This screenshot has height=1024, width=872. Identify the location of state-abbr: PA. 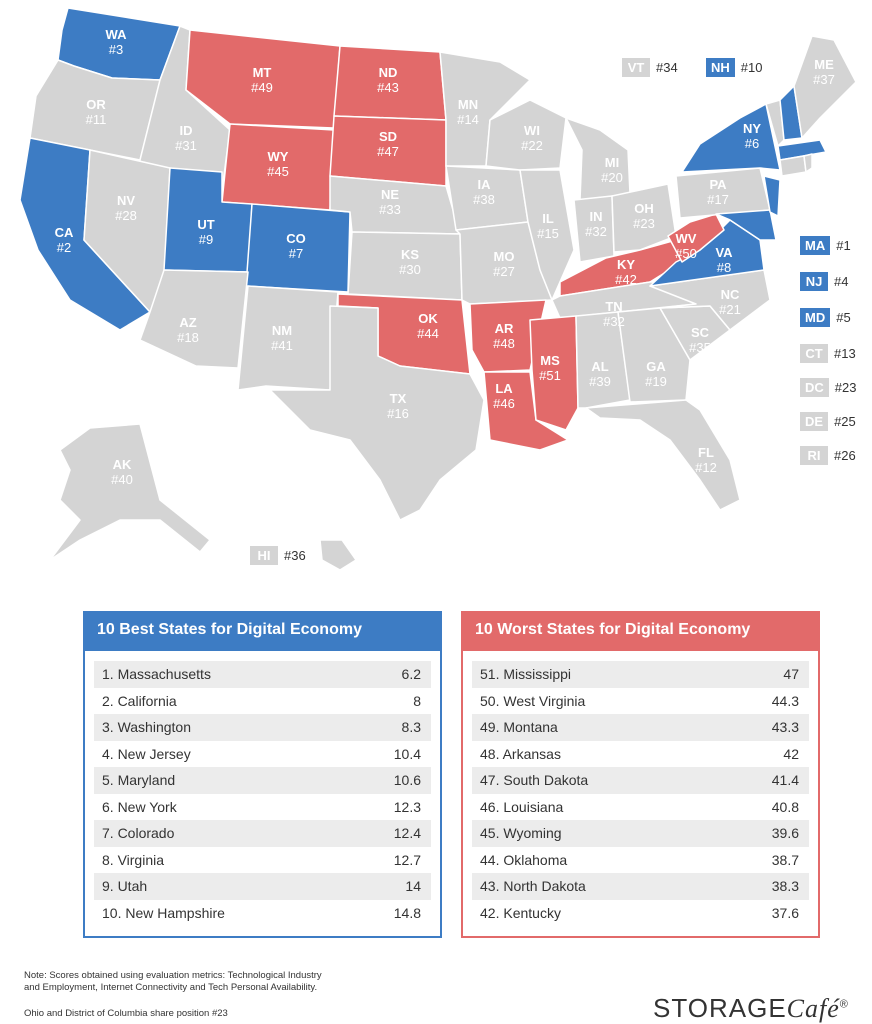
(718, 184).